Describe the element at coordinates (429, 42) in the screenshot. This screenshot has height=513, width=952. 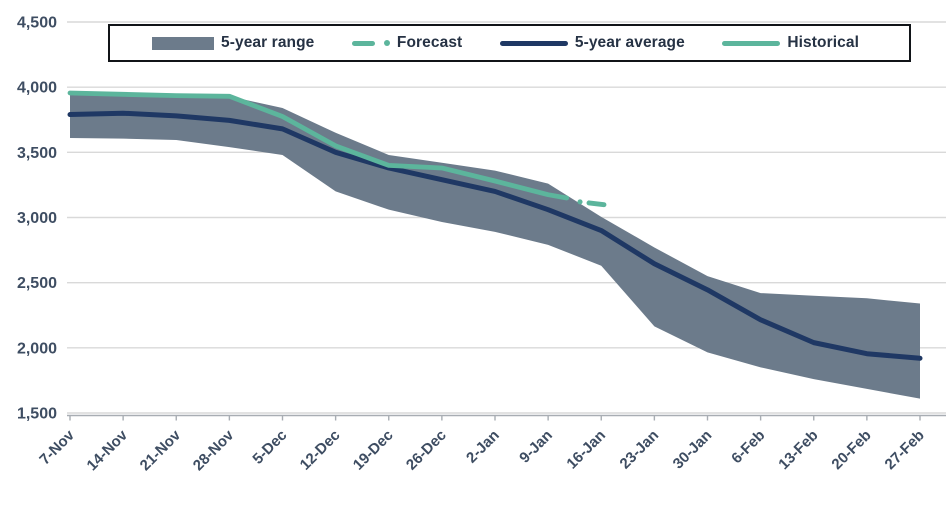
I see `legend-label: Forecast` at that location.